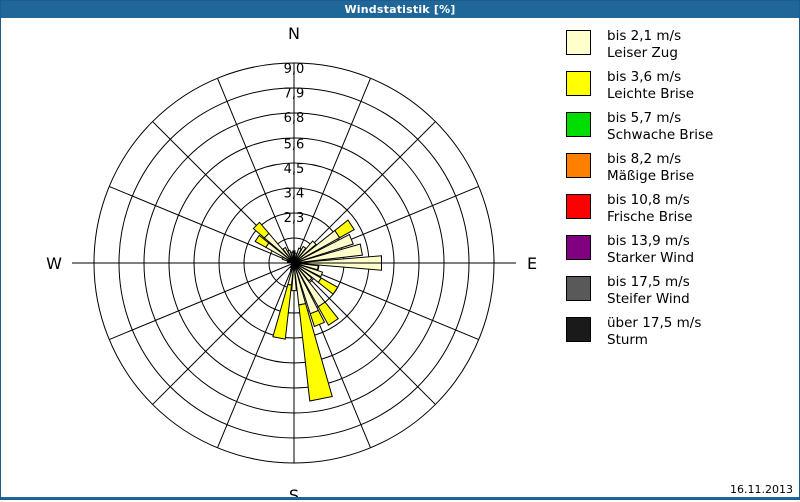 The height and width of the screenshot is (502, 800). What do you see at coordinates (644, 53) in the screenshot?
I see `legend-name: Leiser Zug` at bounding box center [644, 53].